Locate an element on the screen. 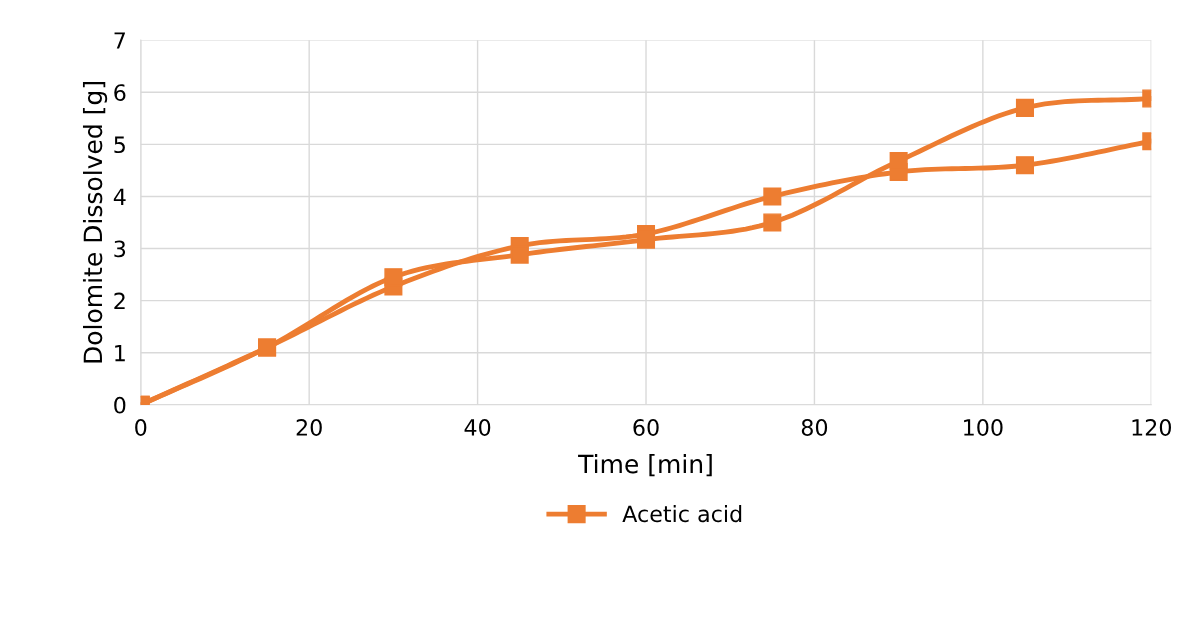 This screenshot has width=1203, height=618. x-tick-label: 80 is located at coordinates (814, 427).